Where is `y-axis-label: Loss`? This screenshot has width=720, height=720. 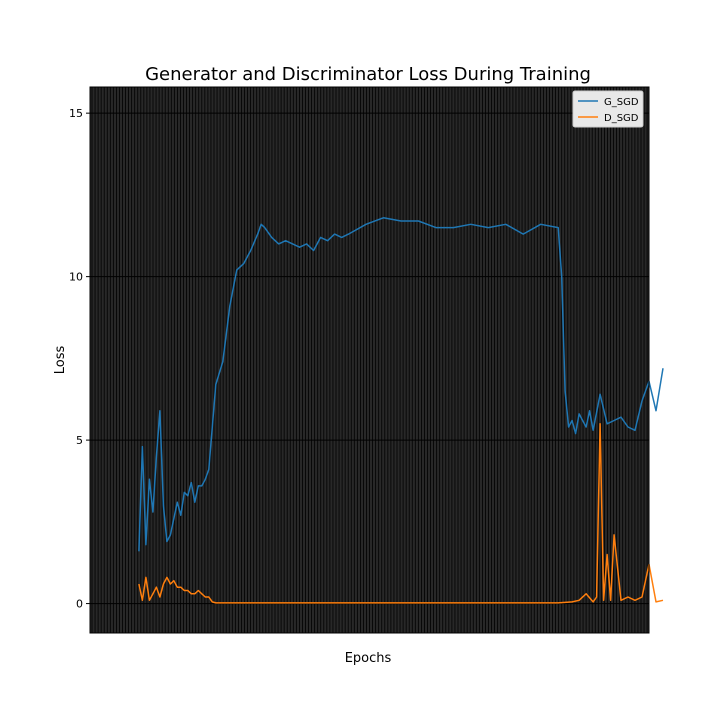
y-axis-label: Loss is located at coordinates (60, 360).